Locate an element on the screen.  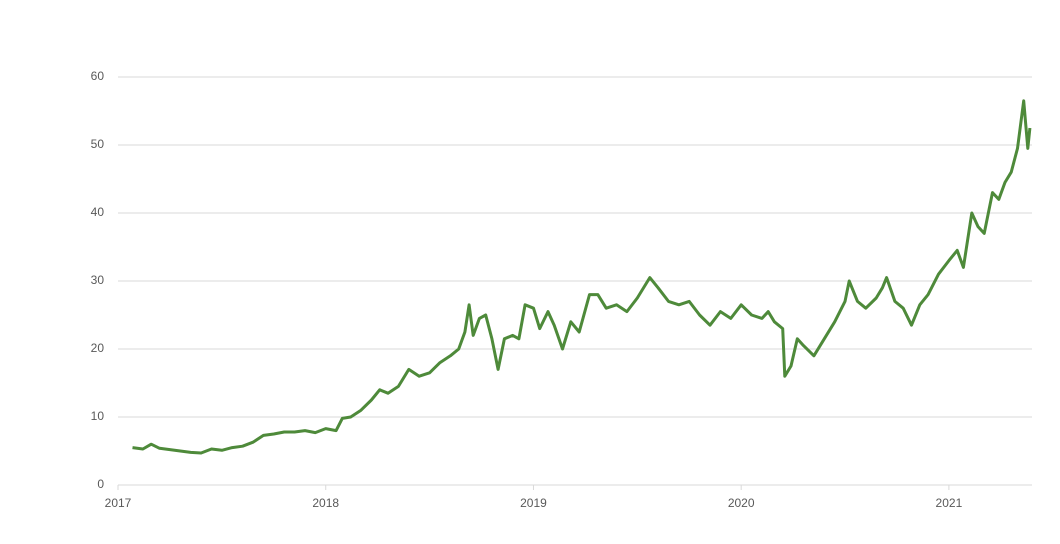
y-tick-label: 30 is located at coordinates (98, 280).